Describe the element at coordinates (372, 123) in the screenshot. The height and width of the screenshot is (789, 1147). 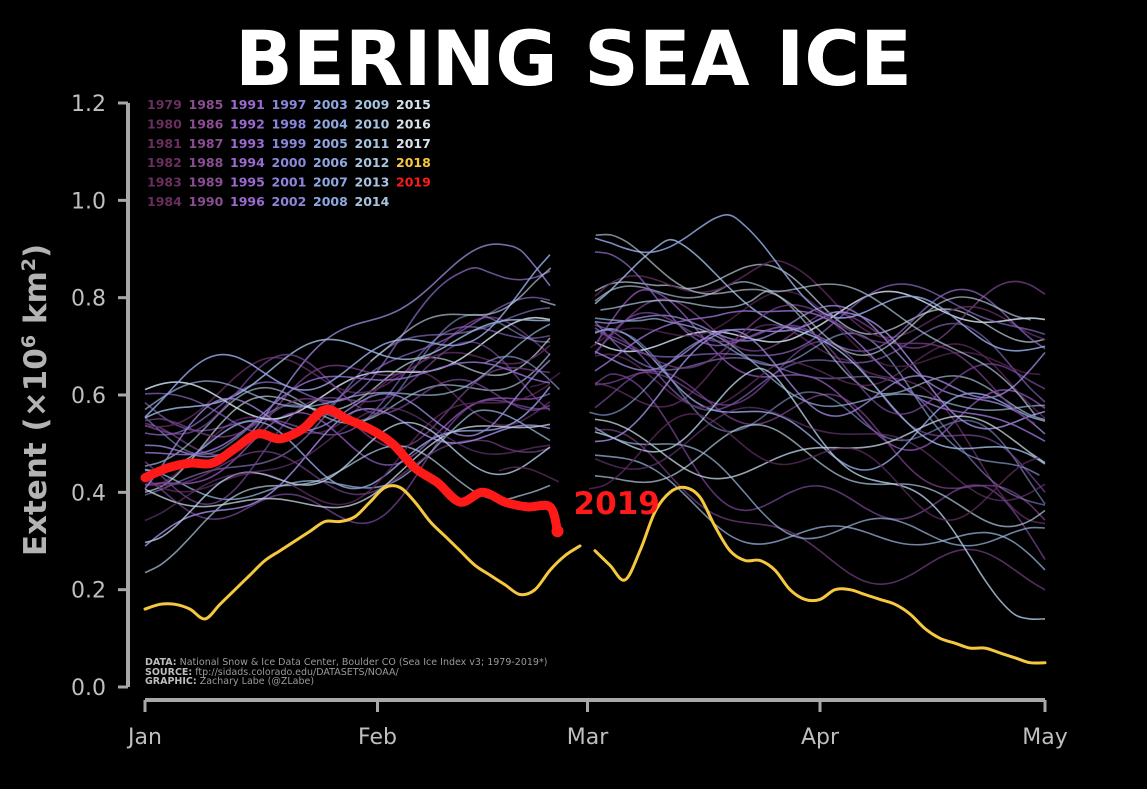
I see `legend-item-2010: 2010` at that location.